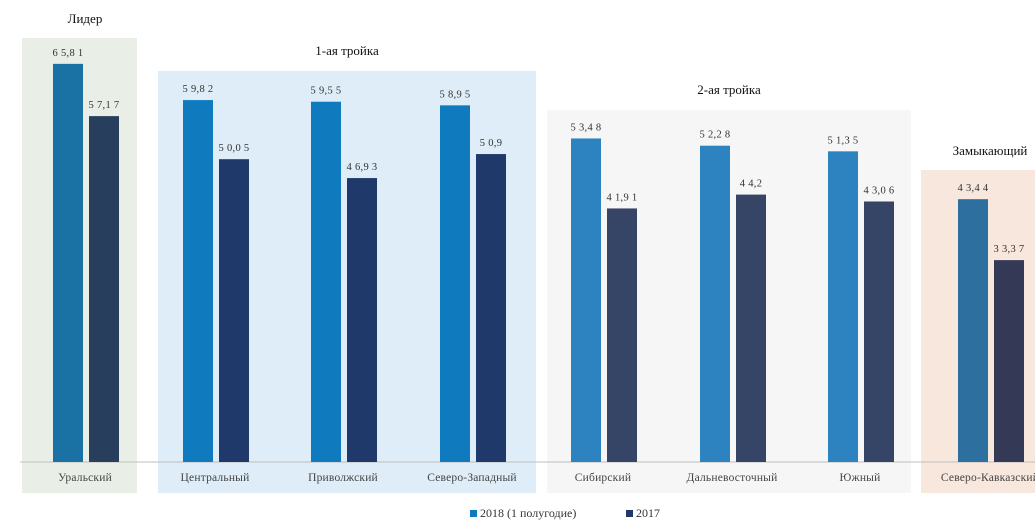  Describe the element at coordinates (751, 184) in the screenshot. I see `value-label-2017: 4 4,2` at that location.